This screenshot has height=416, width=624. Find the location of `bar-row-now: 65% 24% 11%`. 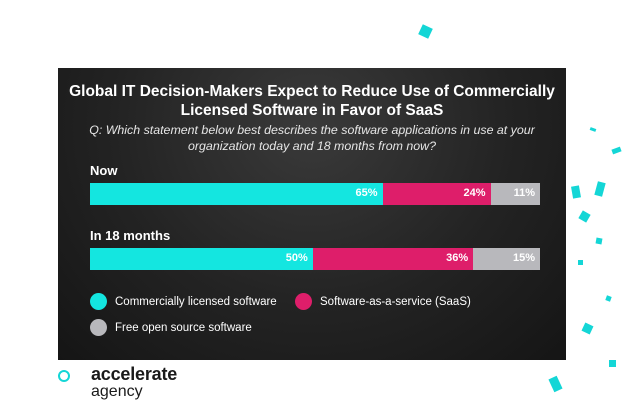

bar-row-now: 65% 24% 11% is located at coordinates (315, 194).